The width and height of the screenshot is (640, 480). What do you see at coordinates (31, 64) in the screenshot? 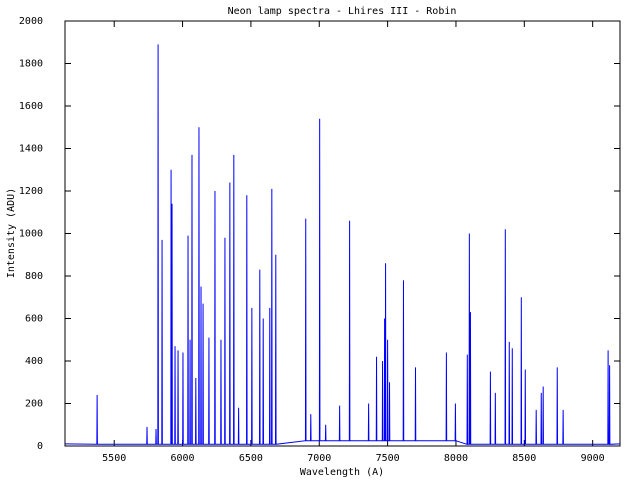
I see `y-tick-label: 1800` at bounding box center [31, 64].